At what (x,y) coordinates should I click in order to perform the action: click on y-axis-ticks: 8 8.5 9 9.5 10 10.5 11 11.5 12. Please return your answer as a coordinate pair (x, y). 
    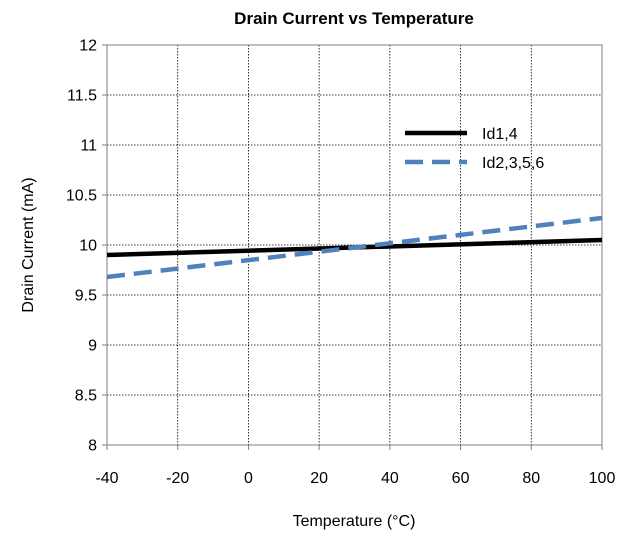
    Looking at the image, I should click on (86, 246).